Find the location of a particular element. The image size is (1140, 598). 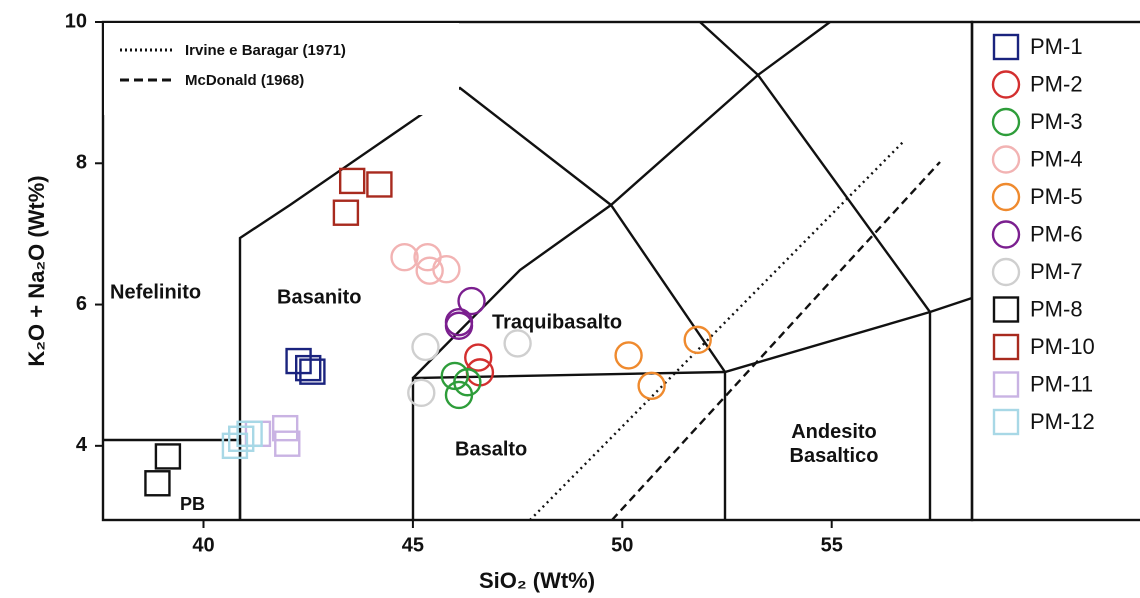

legend-label: PM-8 is located at coordinates (1056, 308).